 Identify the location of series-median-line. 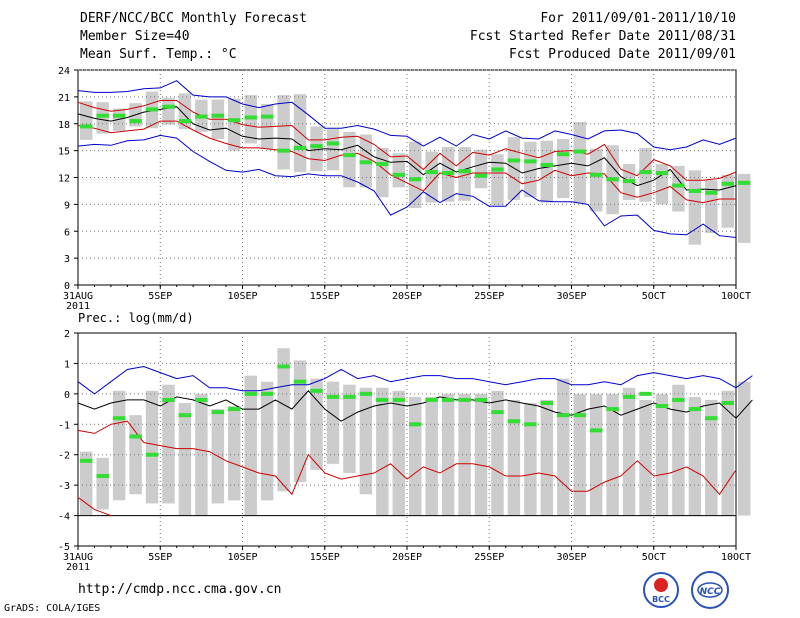
(415, 406).